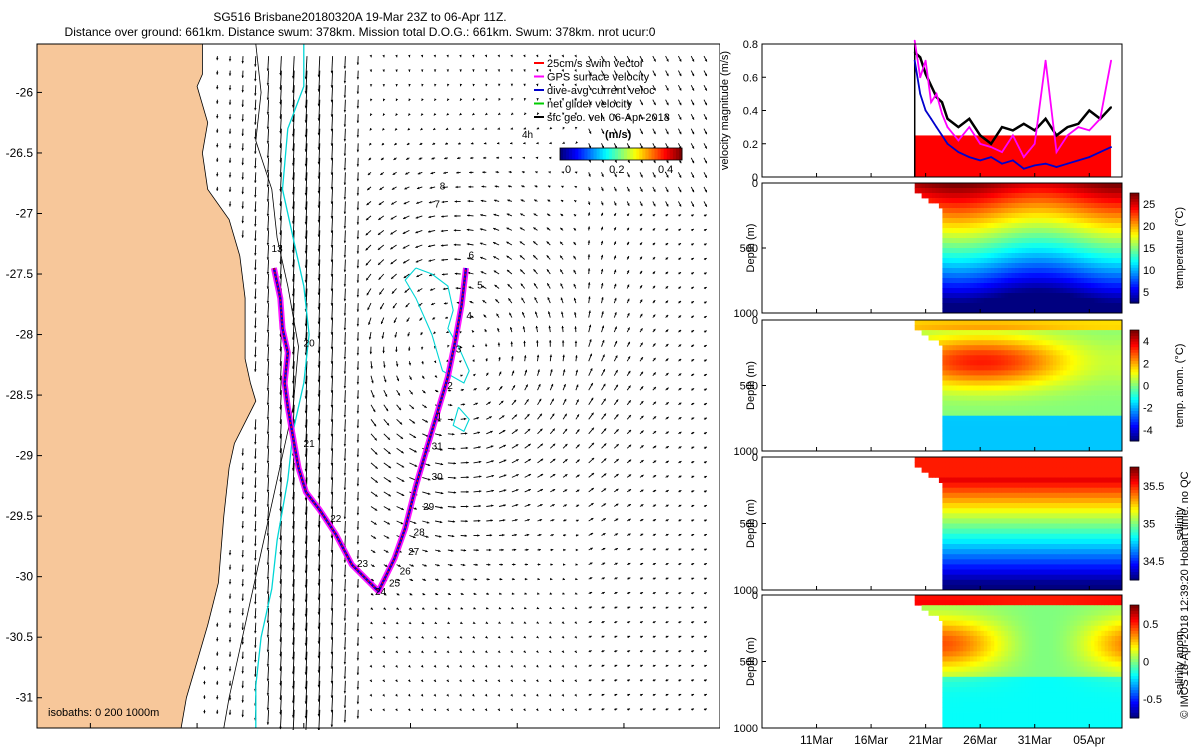 Image resolution: width=1200 pixels, height=750 pixels. What do you see at coordinates (443, 186) in the screenshot?
I see `day-label: 8` at bounding box center [443, 186].